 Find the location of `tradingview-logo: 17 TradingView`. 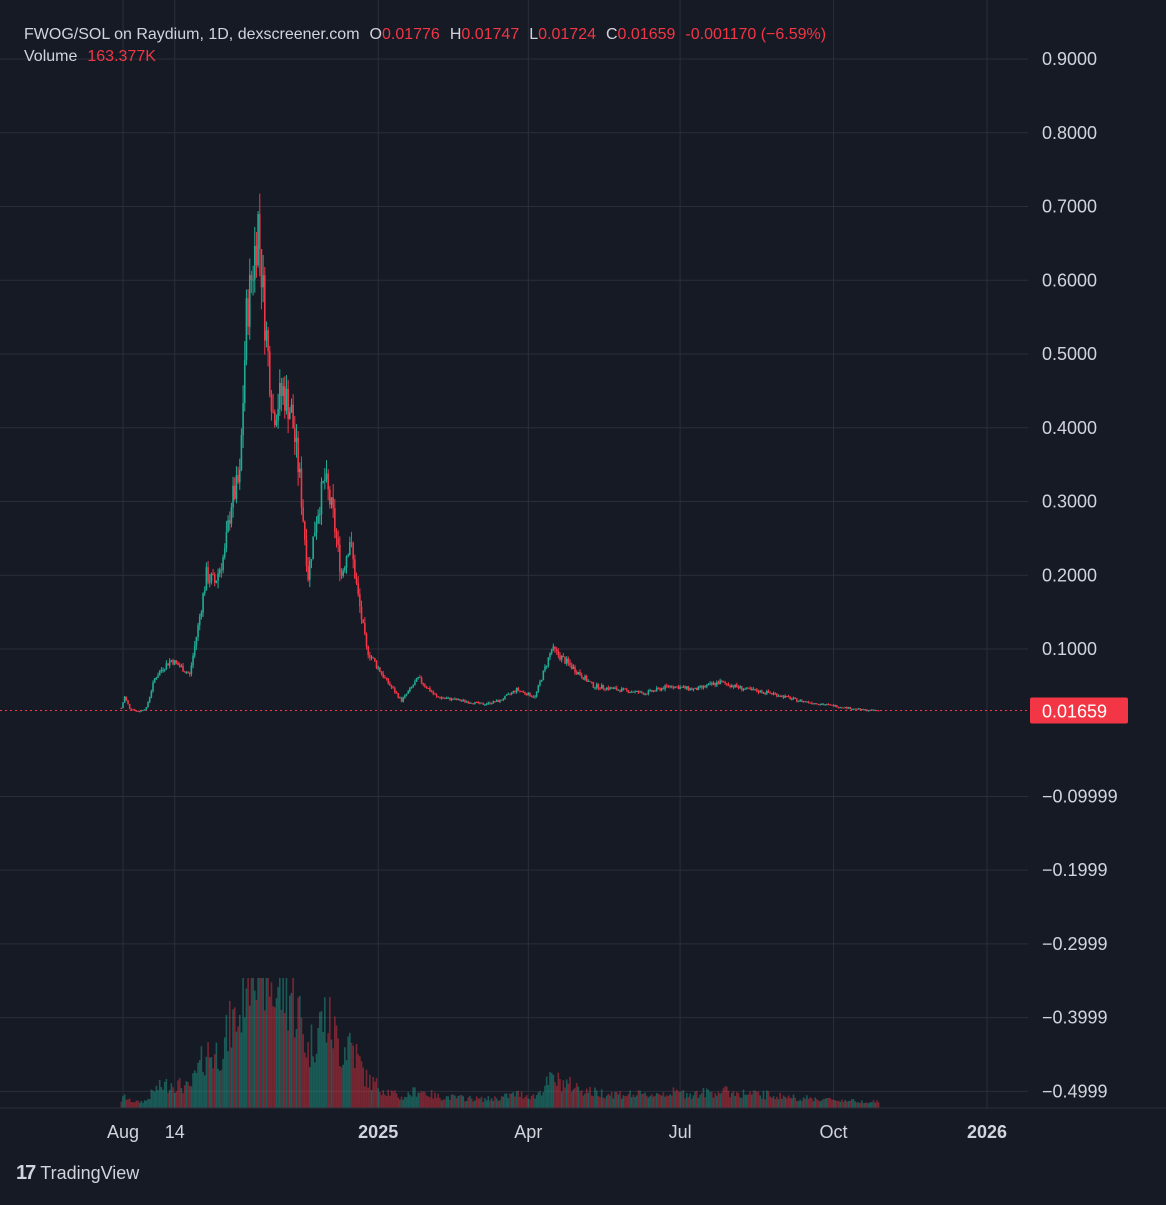

tradingview-logo: 17 TradingView is located at coordinates (77, 1173).